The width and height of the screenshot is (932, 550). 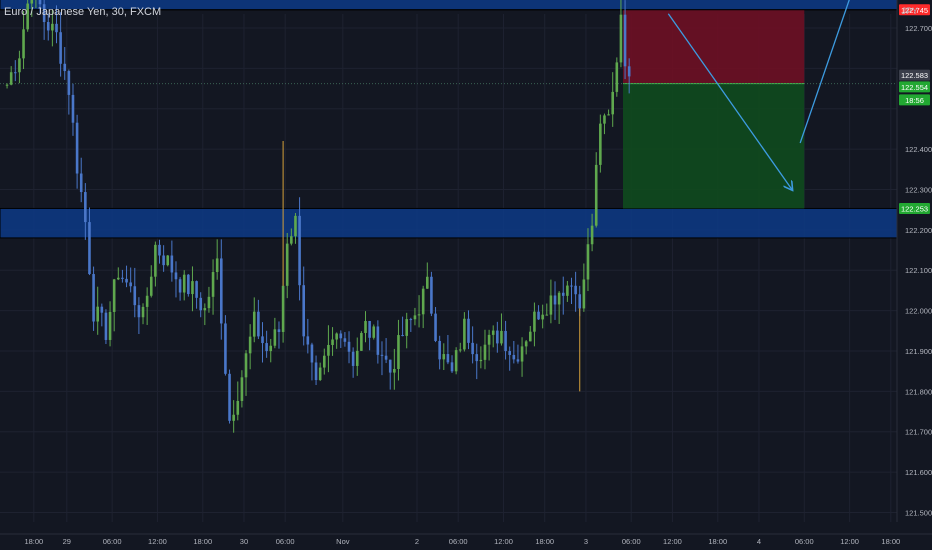 I want to click on price-label-bg, so click(x=914, y=75).